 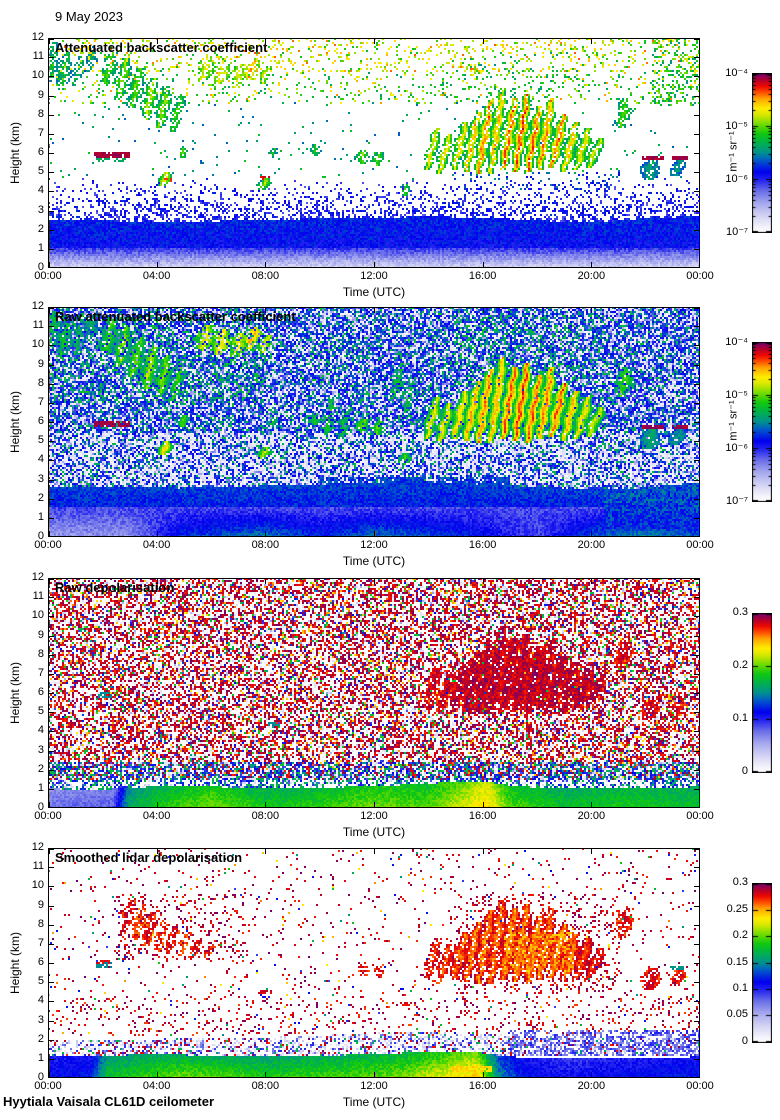 I want to click on colorbar-tick-label: 10⁻⁵, so click(x=736, y=125).